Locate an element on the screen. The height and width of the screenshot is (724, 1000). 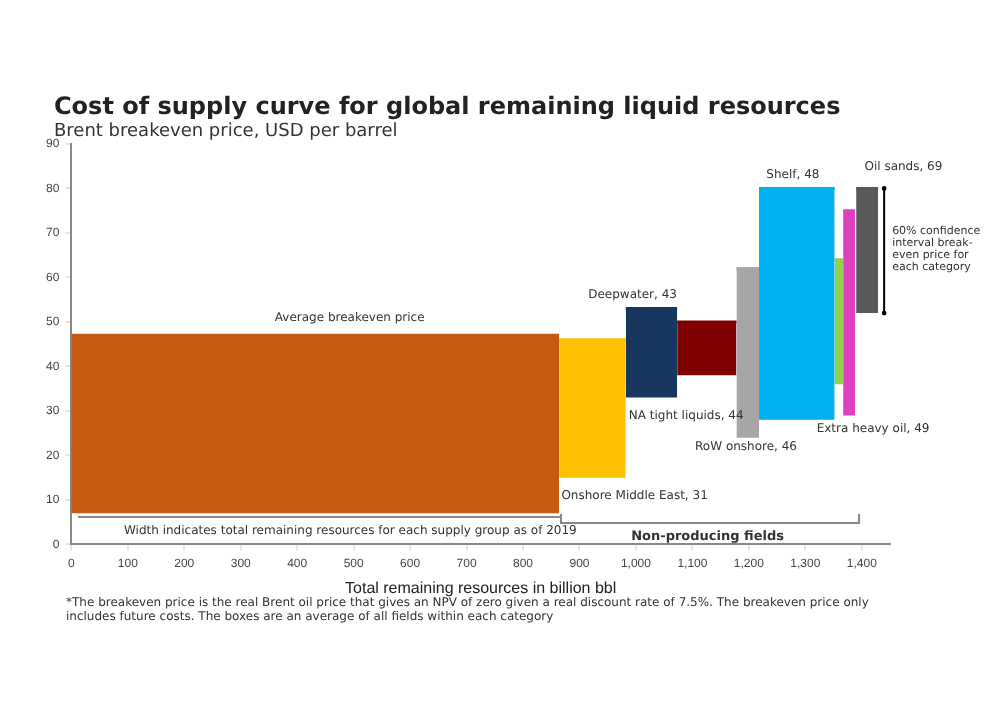
x-axis-title: Total remaining resources in billion bbl is located at coordinates (481, 587).